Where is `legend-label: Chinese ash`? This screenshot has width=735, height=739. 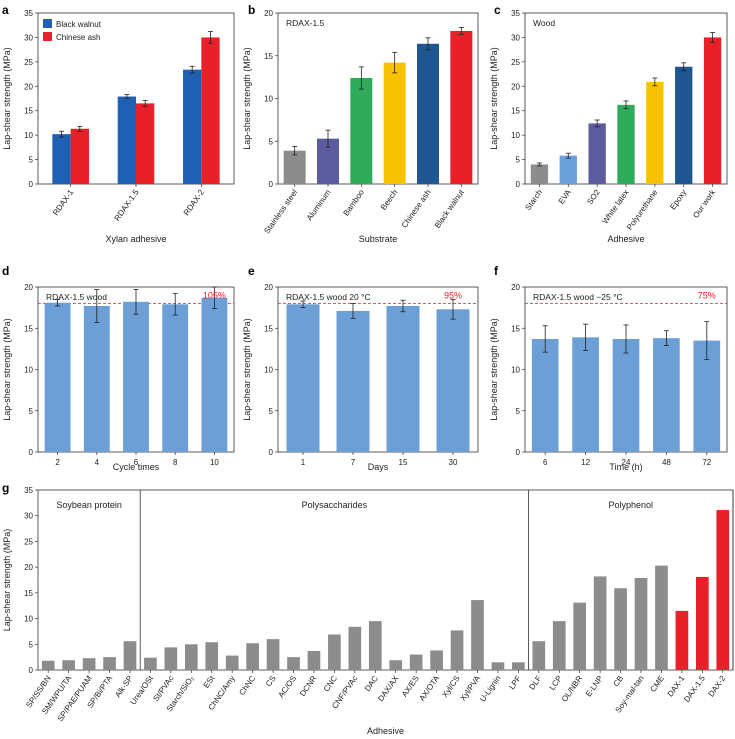
legend-label: Chinese ash is located at coordinates (78, 37).